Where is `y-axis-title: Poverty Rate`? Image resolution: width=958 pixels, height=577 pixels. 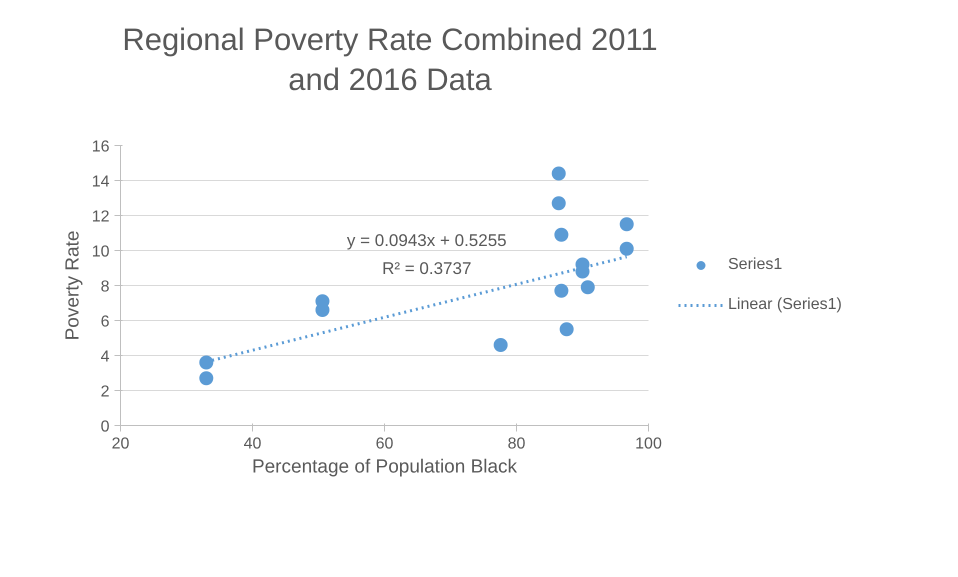 y-axis-title: Poverty Rate is located at coordinates (73, 285).